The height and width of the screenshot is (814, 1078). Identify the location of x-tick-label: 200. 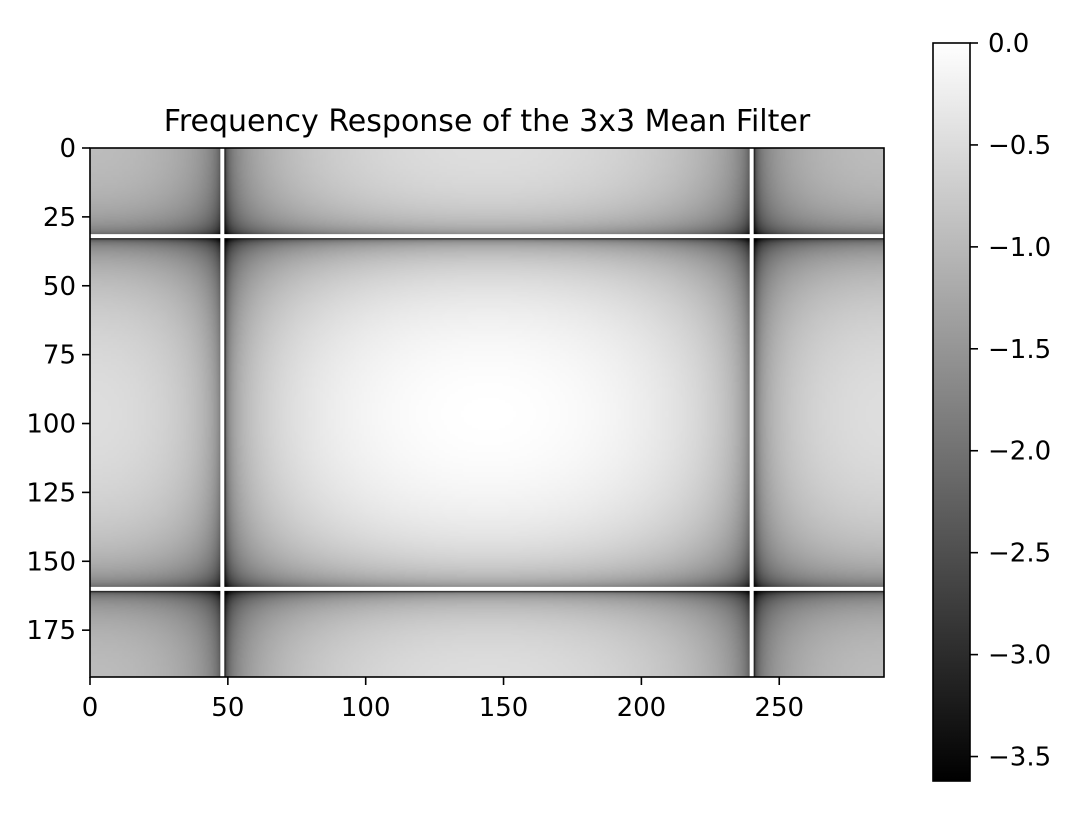
(642, 708).